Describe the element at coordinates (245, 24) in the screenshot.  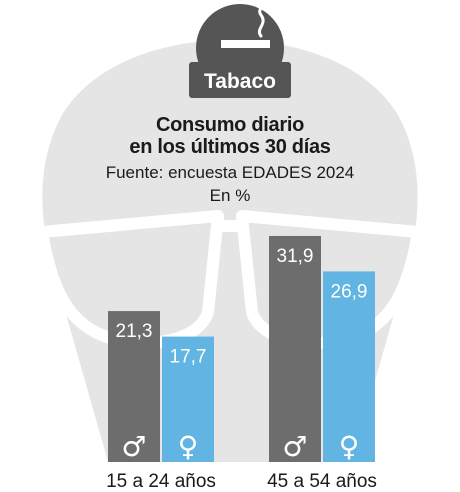
I see `cigarette-icon` at that location.